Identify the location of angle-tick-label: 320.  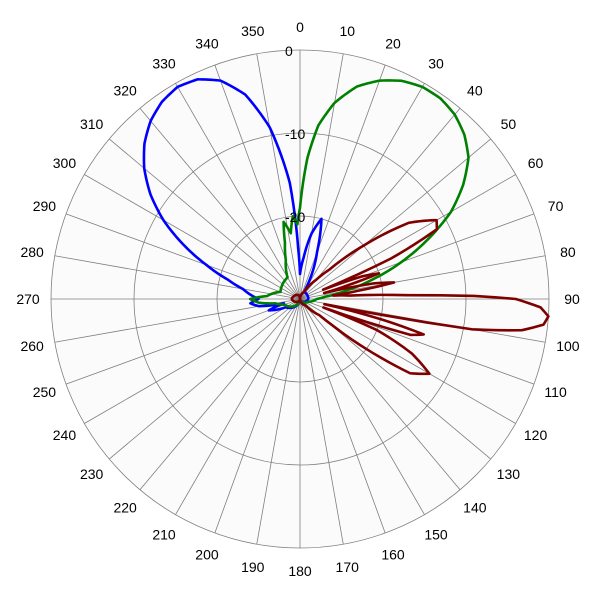
(125, 91).